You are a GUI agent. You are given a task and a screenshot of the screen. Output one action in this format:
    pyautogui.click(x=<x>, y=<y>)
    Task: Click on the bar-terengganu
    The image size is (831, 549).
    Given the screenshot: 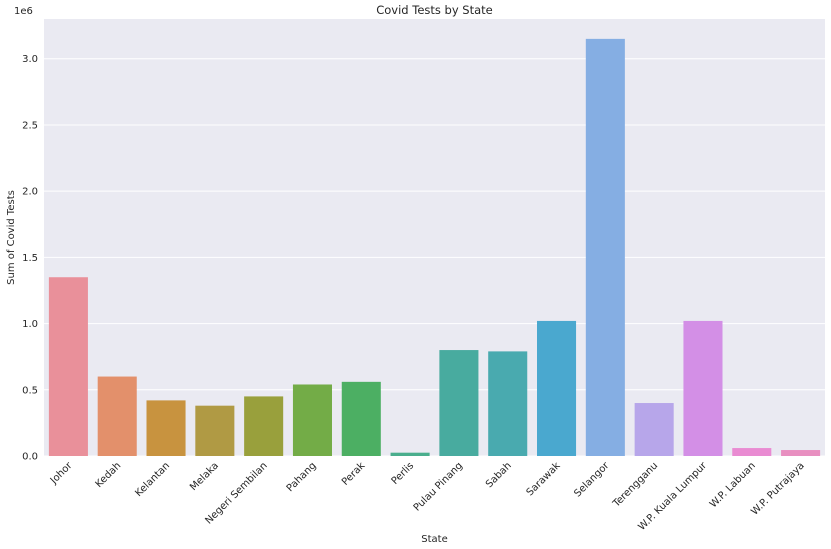 What is the action you would take?
    pyautogui.click(x=654, y=429)
    